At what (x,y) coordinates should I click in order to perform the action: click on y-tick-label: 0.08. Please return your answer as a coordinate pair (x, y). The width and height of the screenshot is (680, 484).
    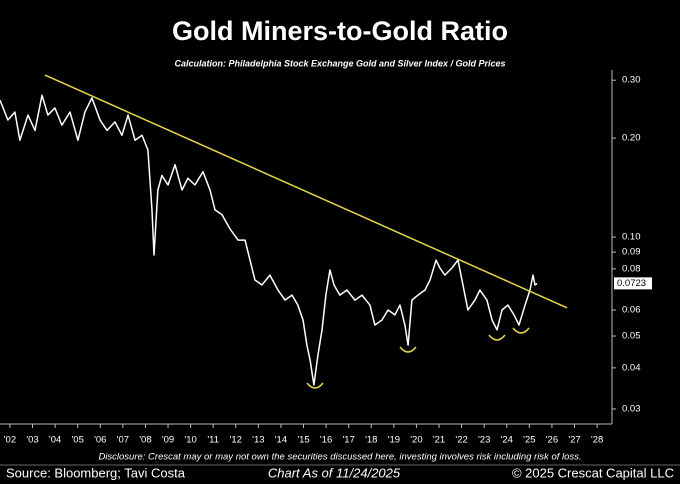
    Looking at the image, I should click on (631, 268).